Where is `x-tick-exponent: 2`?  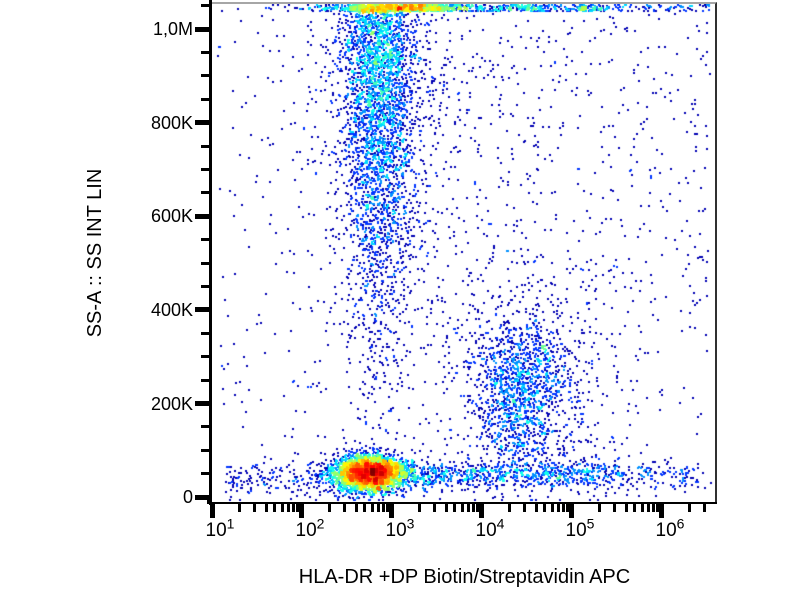 x-tick-exponent: 2 is located at coordinates (320, 523).